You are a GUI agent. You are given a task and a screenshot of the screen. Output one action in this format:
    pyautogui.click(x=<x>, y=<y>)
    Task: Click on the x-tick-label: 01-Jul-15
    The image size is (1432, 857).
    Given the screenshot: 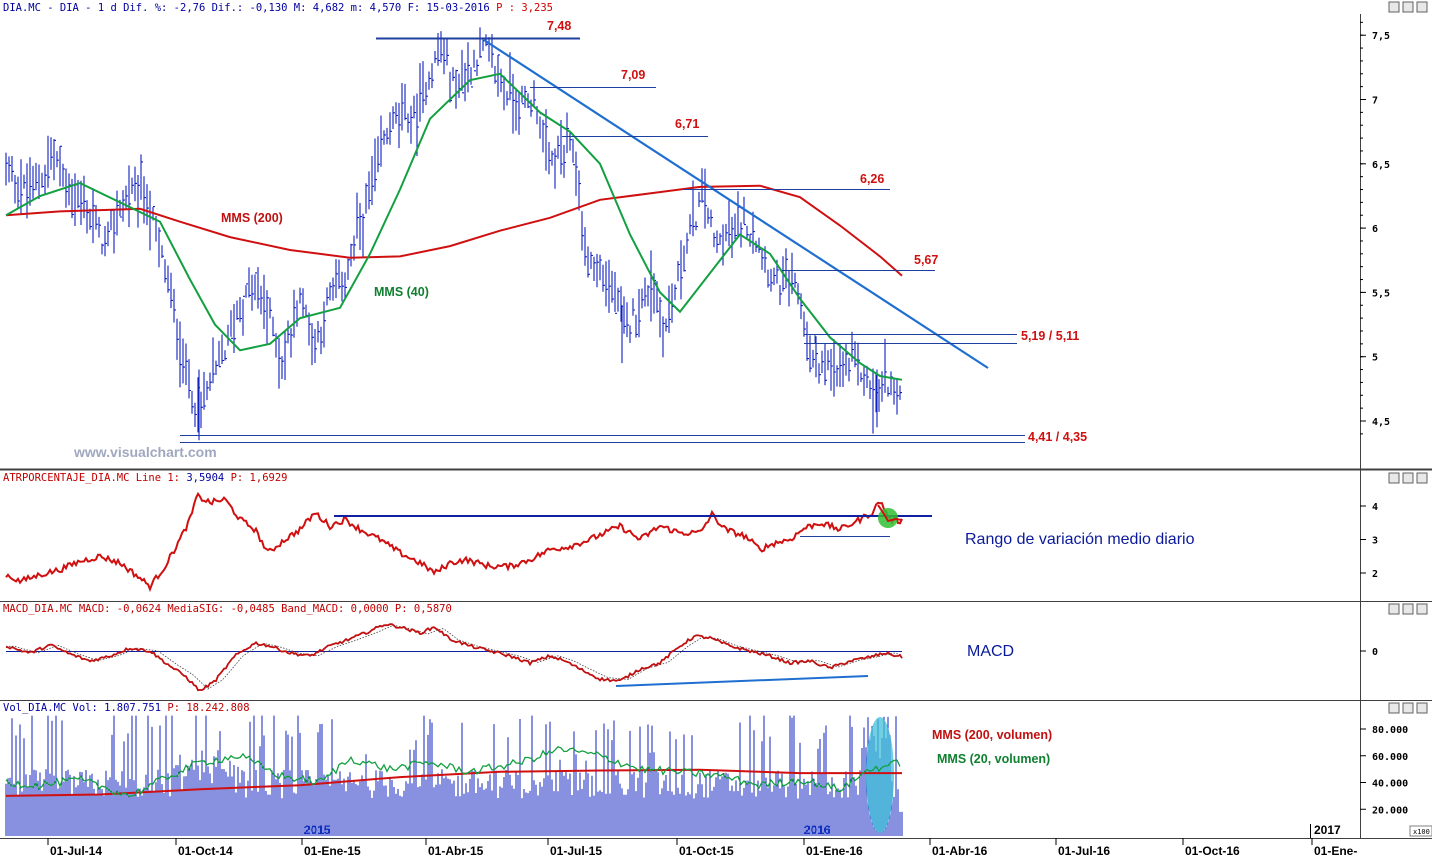 What is the action you would take?
    pyautogui.click(x=576, y=850)
    